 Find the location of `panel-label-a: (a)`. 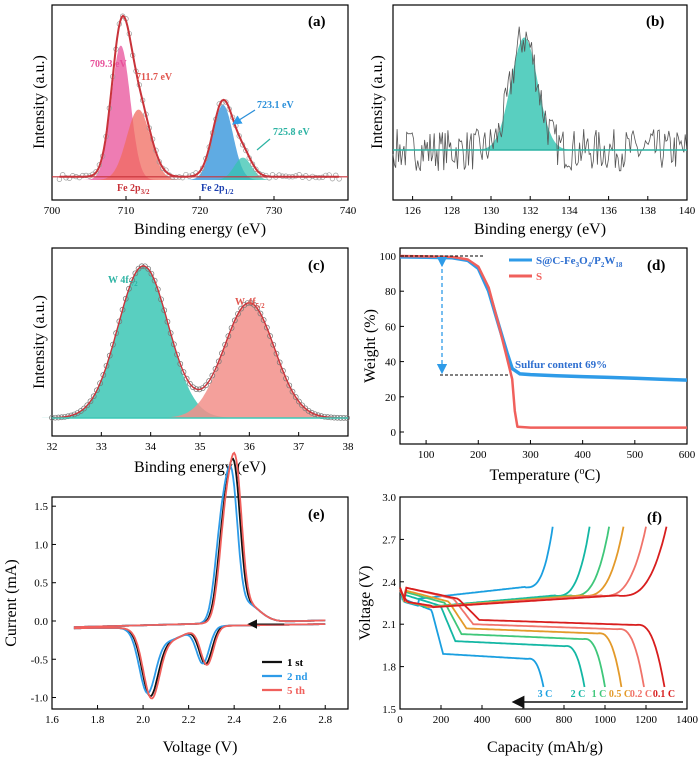

panel-label-a: (a) is located at coordinates (317, 22).